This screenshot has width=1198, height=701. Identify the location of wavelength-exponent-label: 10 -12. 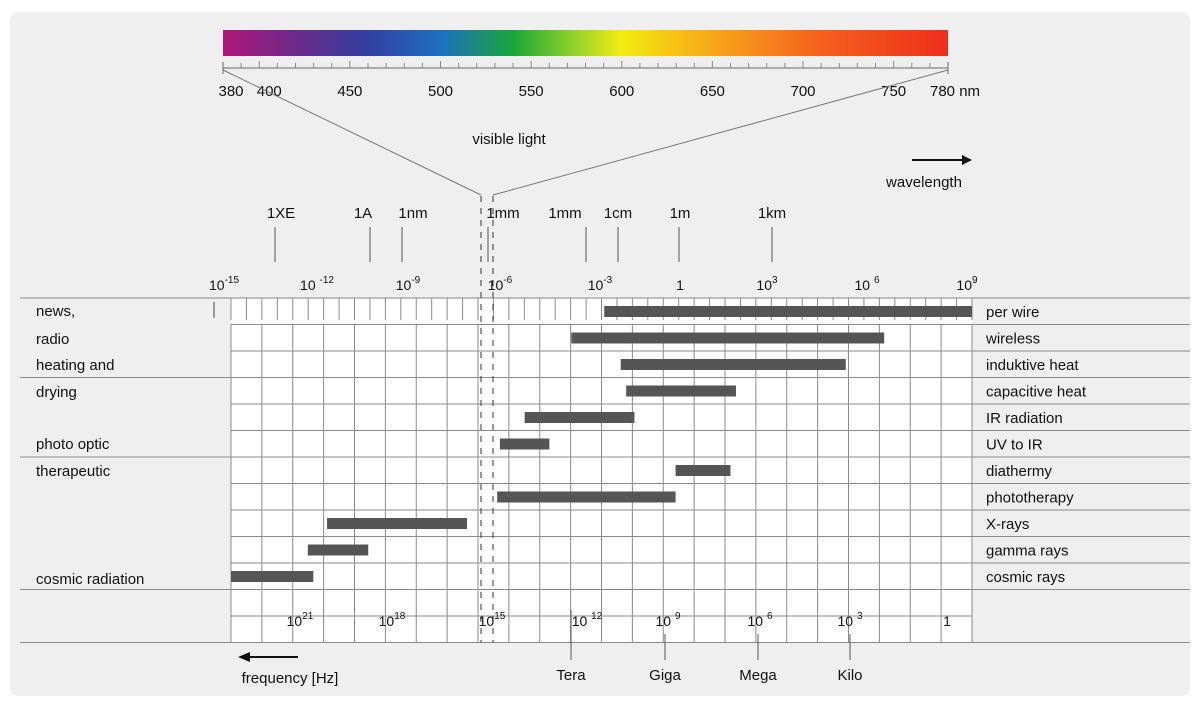
(317, 284).